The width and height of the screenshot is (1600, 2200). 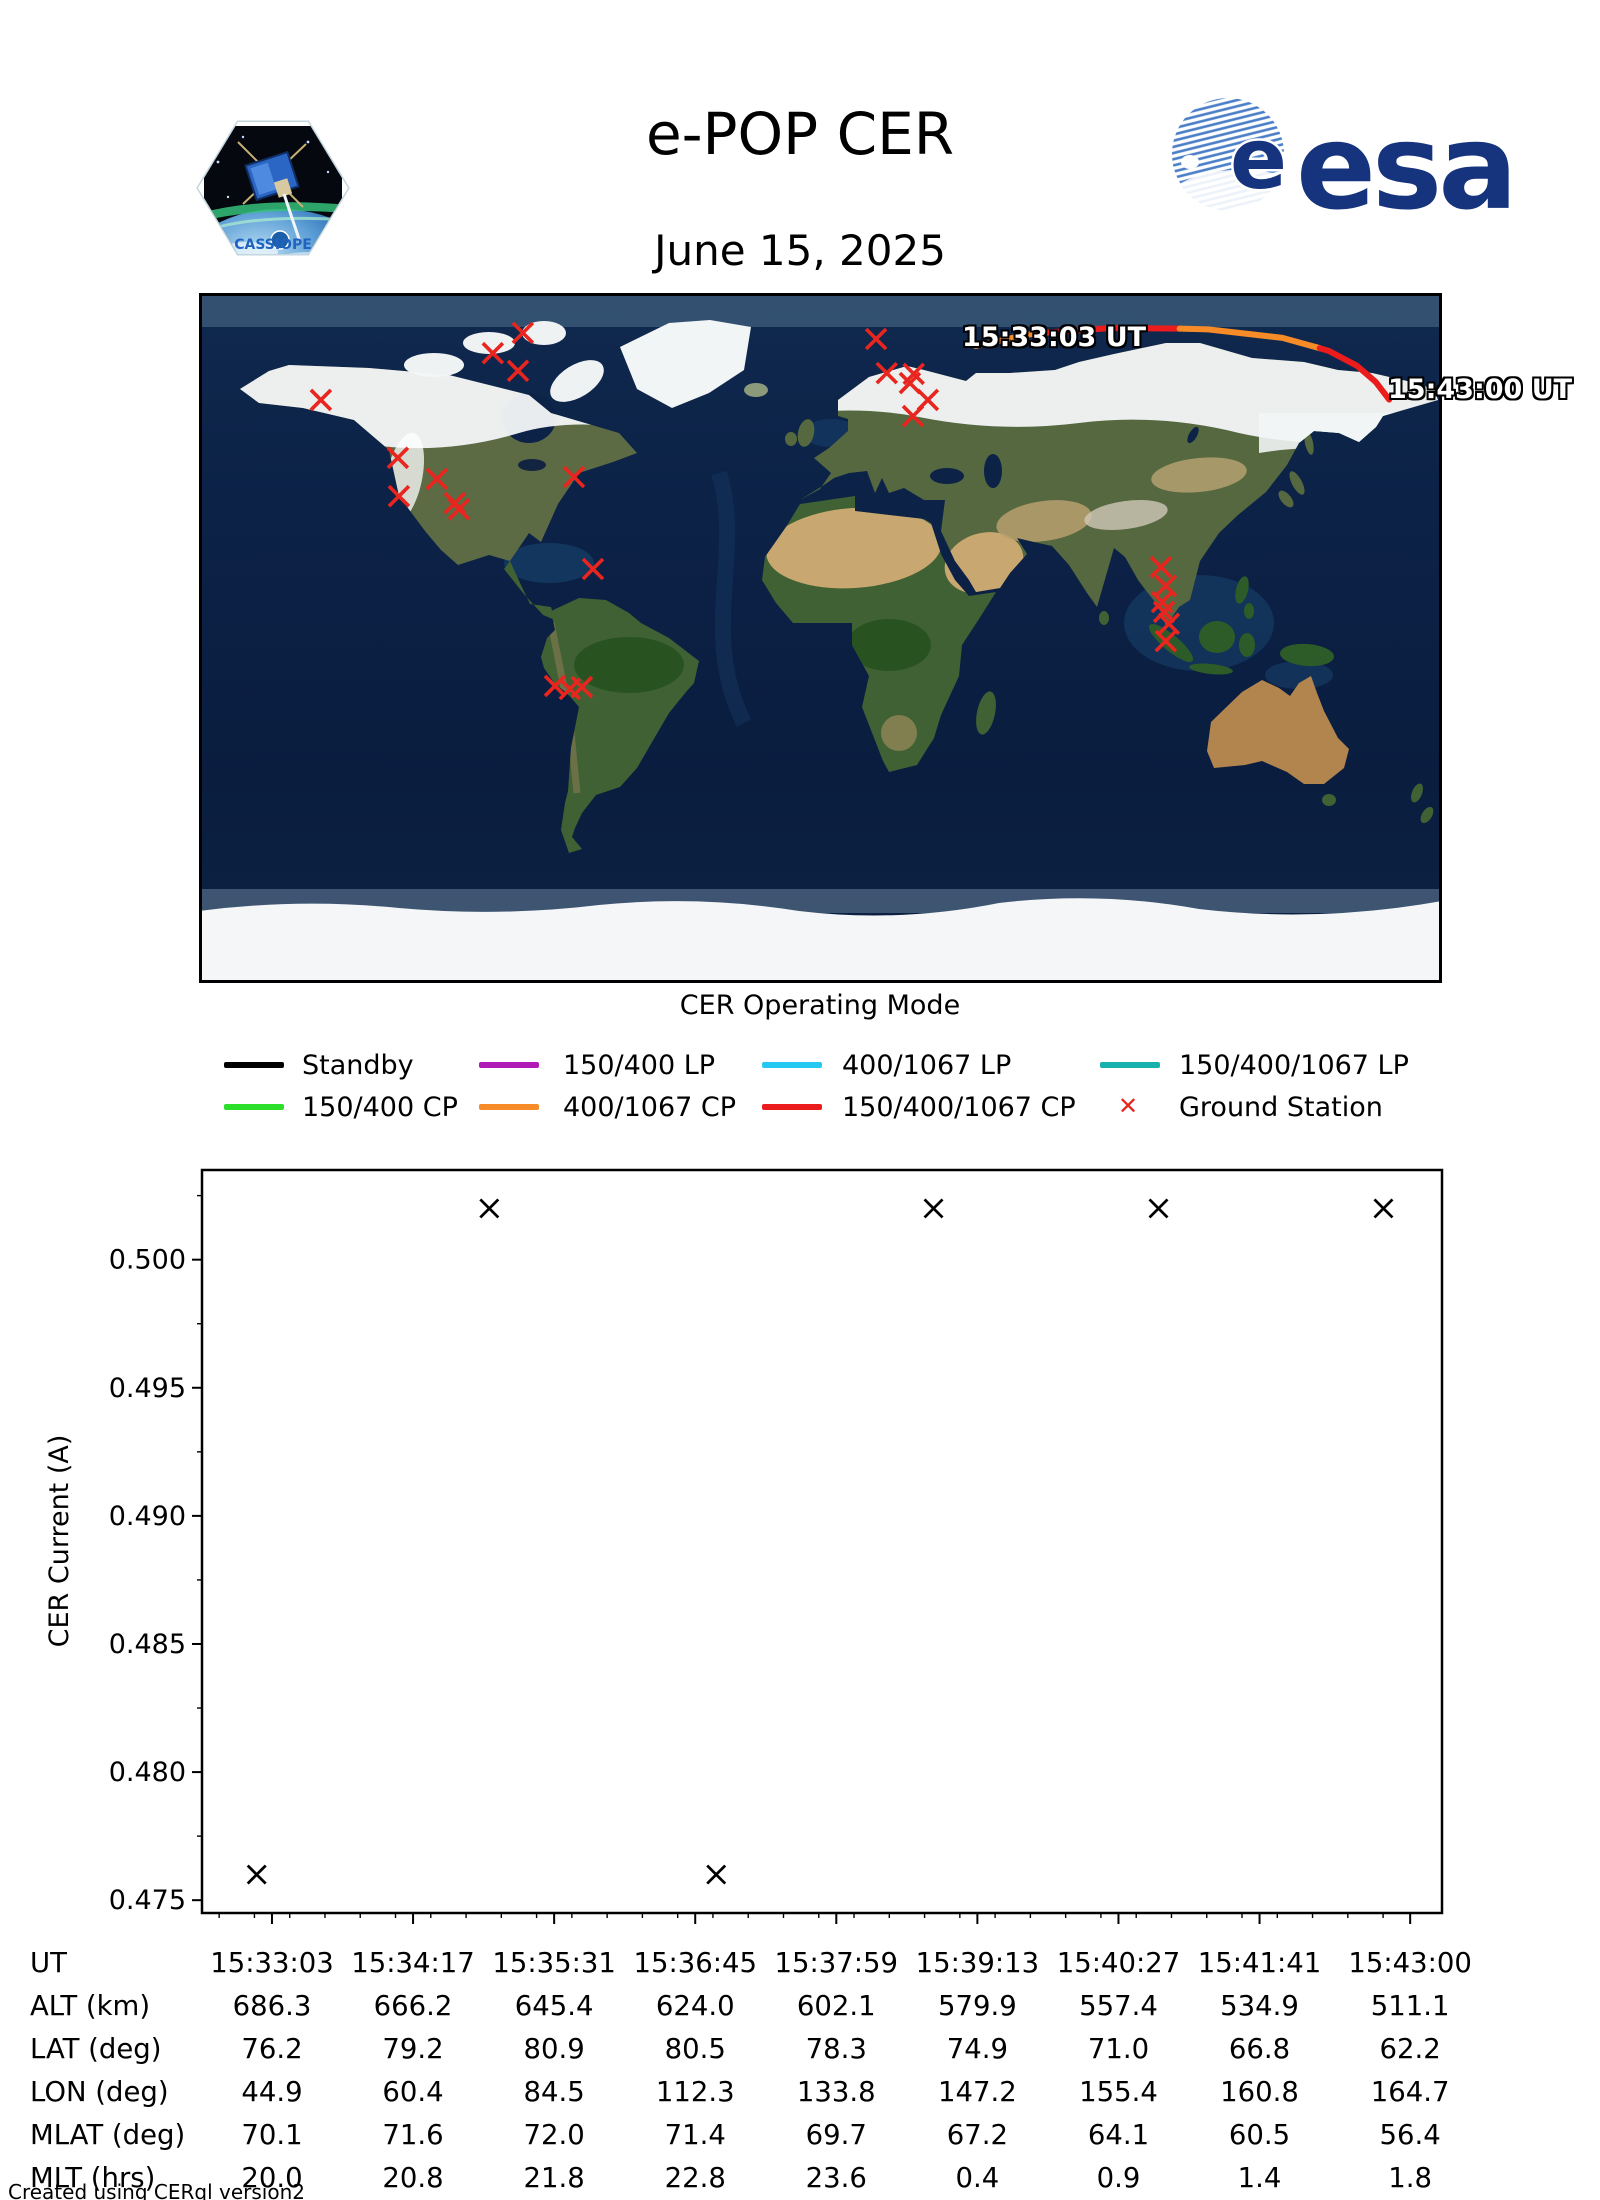 What do you see at coordinates (820, 1005) in the screenshot?
I see `map-caption: CER Operating Mode` at bounding box center [820, 1005].